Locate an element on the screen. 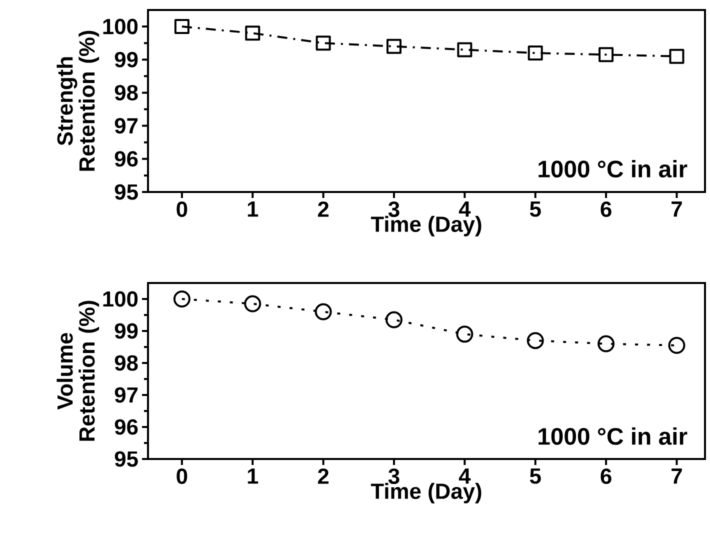 The width and height of the screenshot is (710, 545). y-axis-title: Volume Retention (%) is located at coordinates (78, 370).